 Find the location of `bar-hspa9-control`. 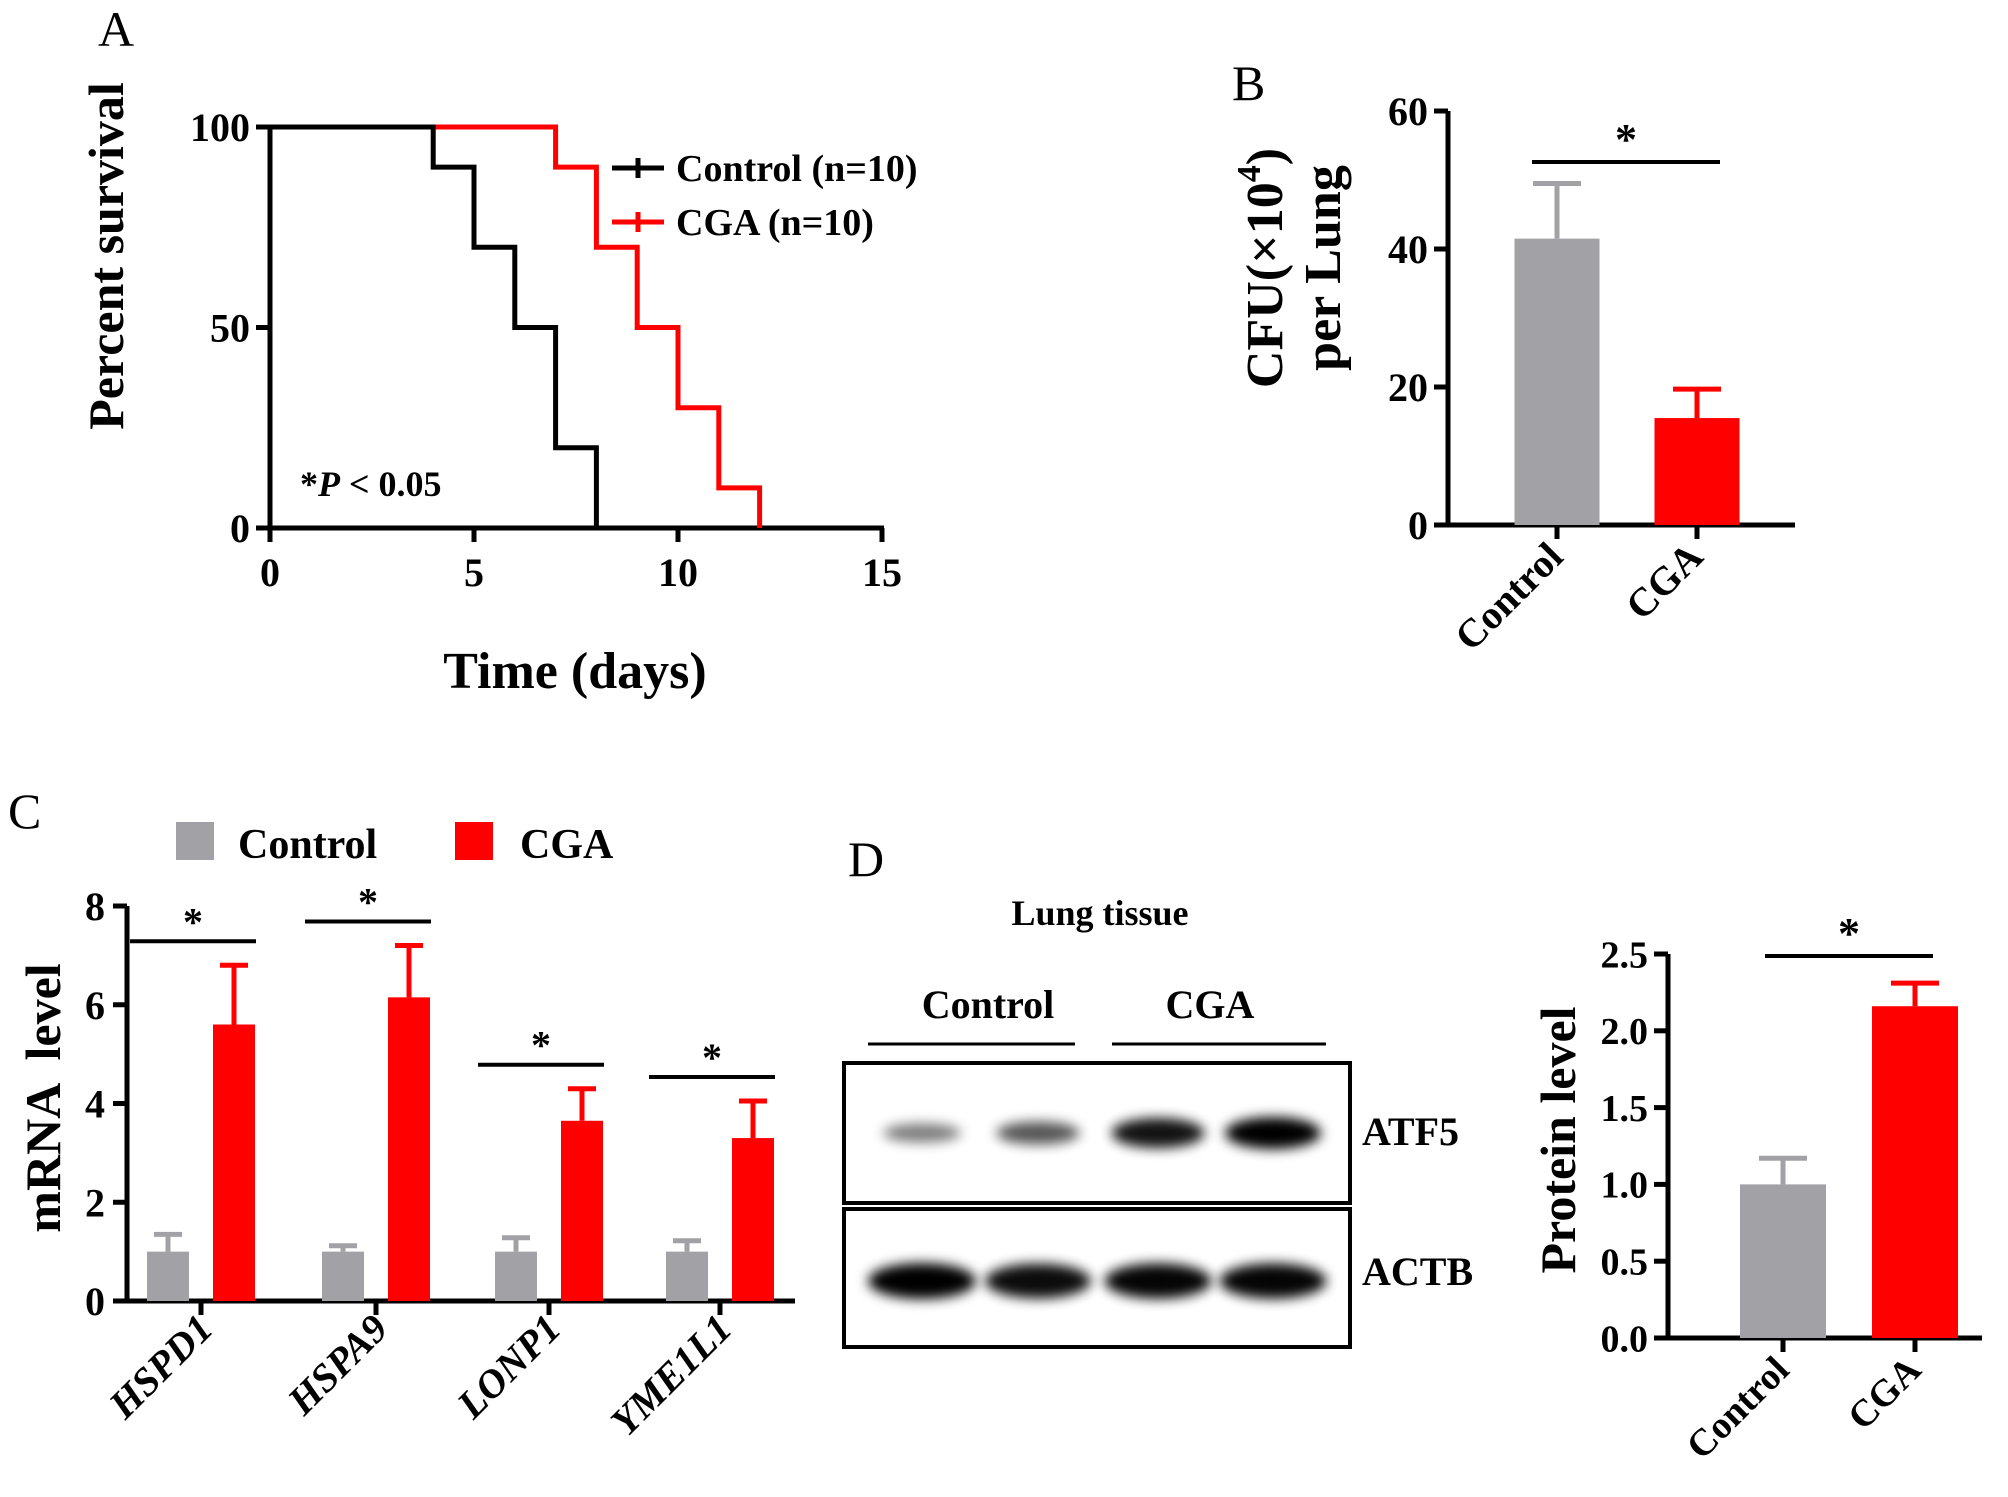

bar-hspa9-control is located at coordinates (343, 1276).